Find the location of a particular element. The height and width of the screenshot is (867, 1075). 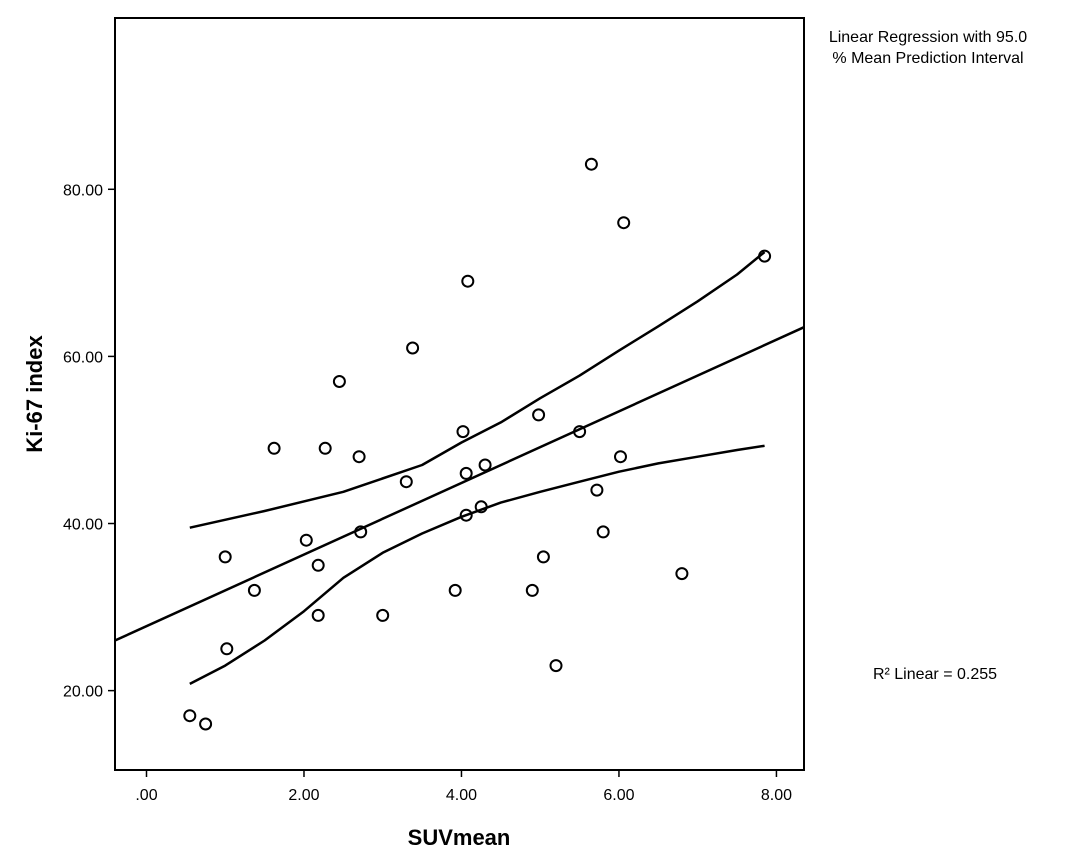

y-tick-label: 20.00 is located at coordinates (83, 692).